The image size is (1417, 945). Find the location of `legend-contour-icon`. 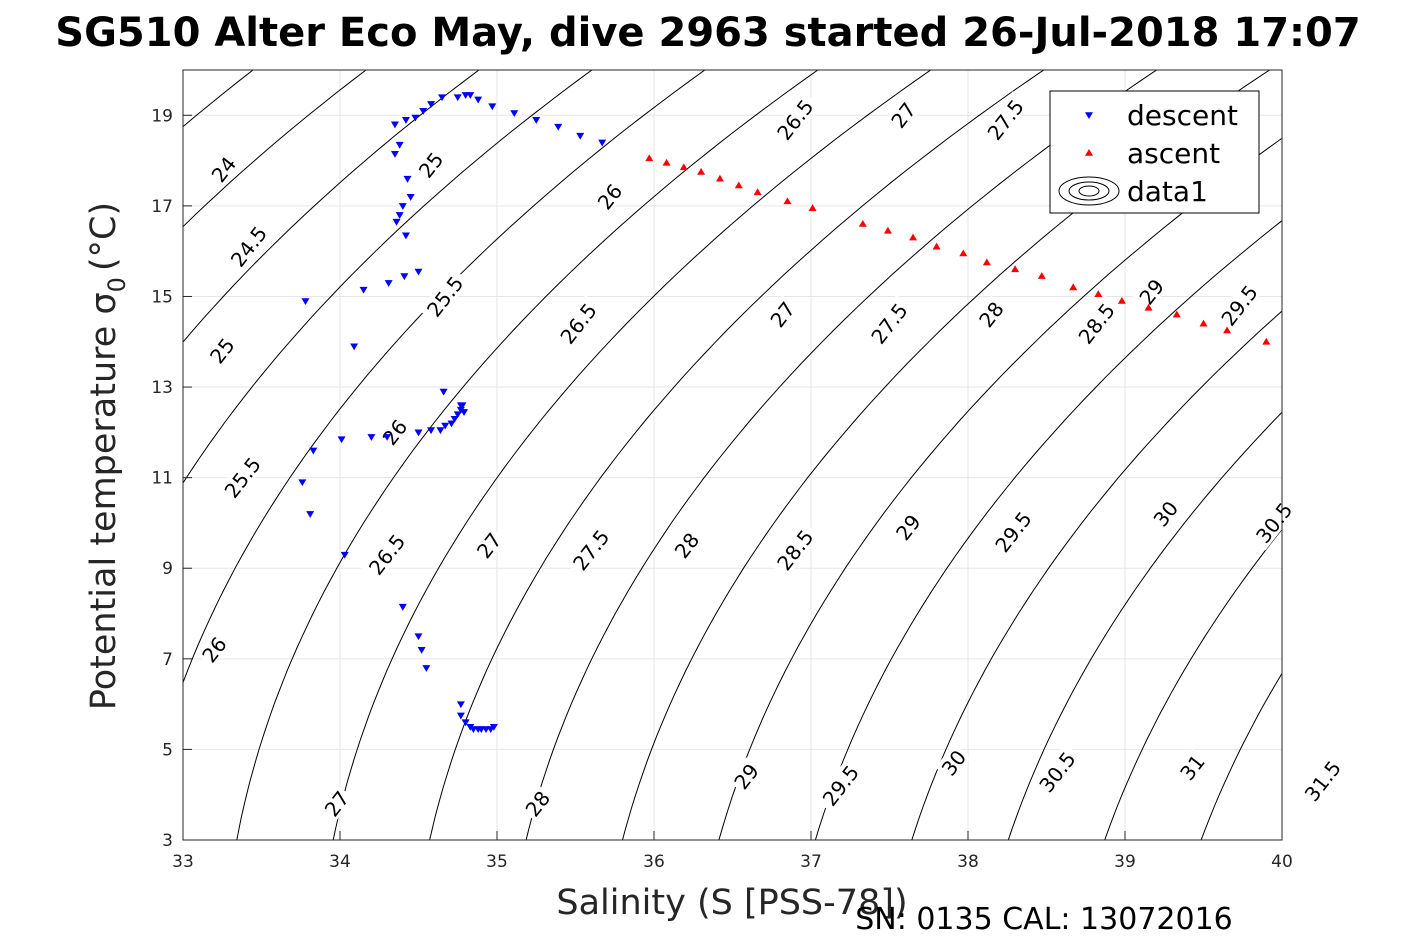

legend-contour-icon is located at coordinates (1089, 191).